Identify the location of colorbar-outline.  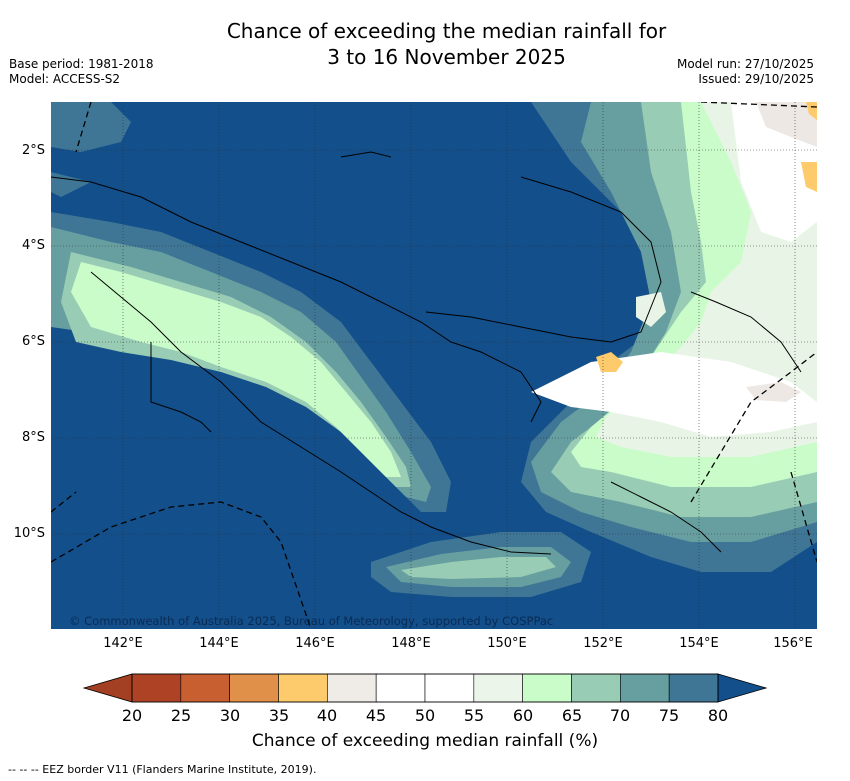
(425, 688).